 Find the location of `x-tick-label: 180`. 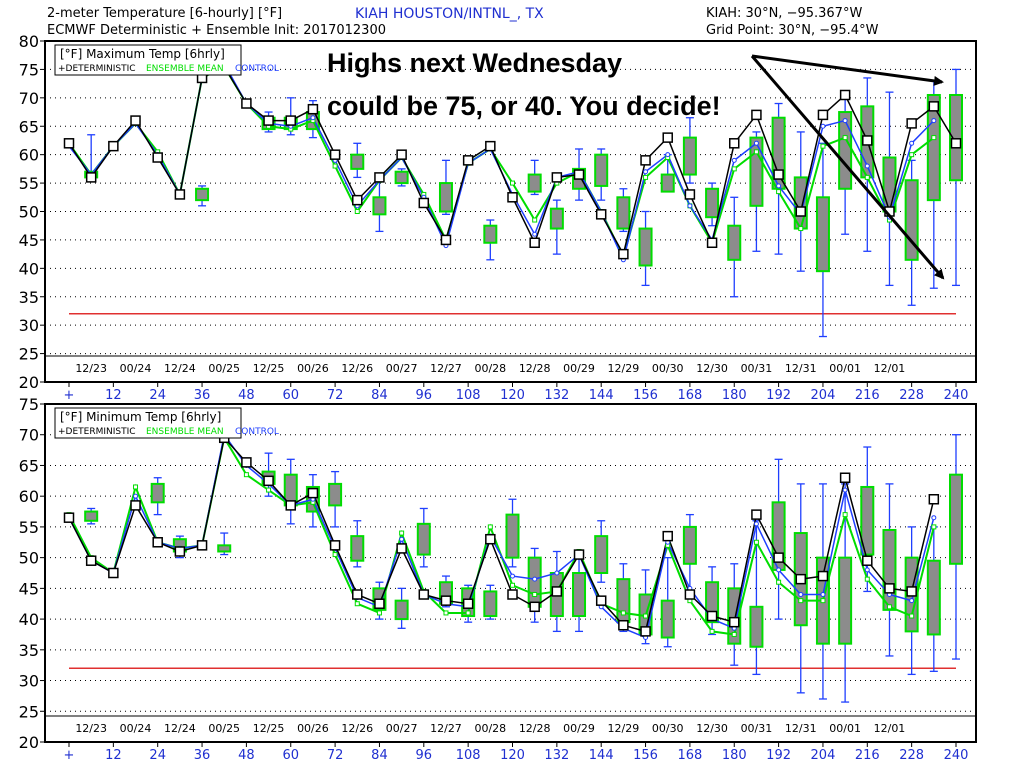

x-tick-label: 180 is located at coordinates (734, 755).